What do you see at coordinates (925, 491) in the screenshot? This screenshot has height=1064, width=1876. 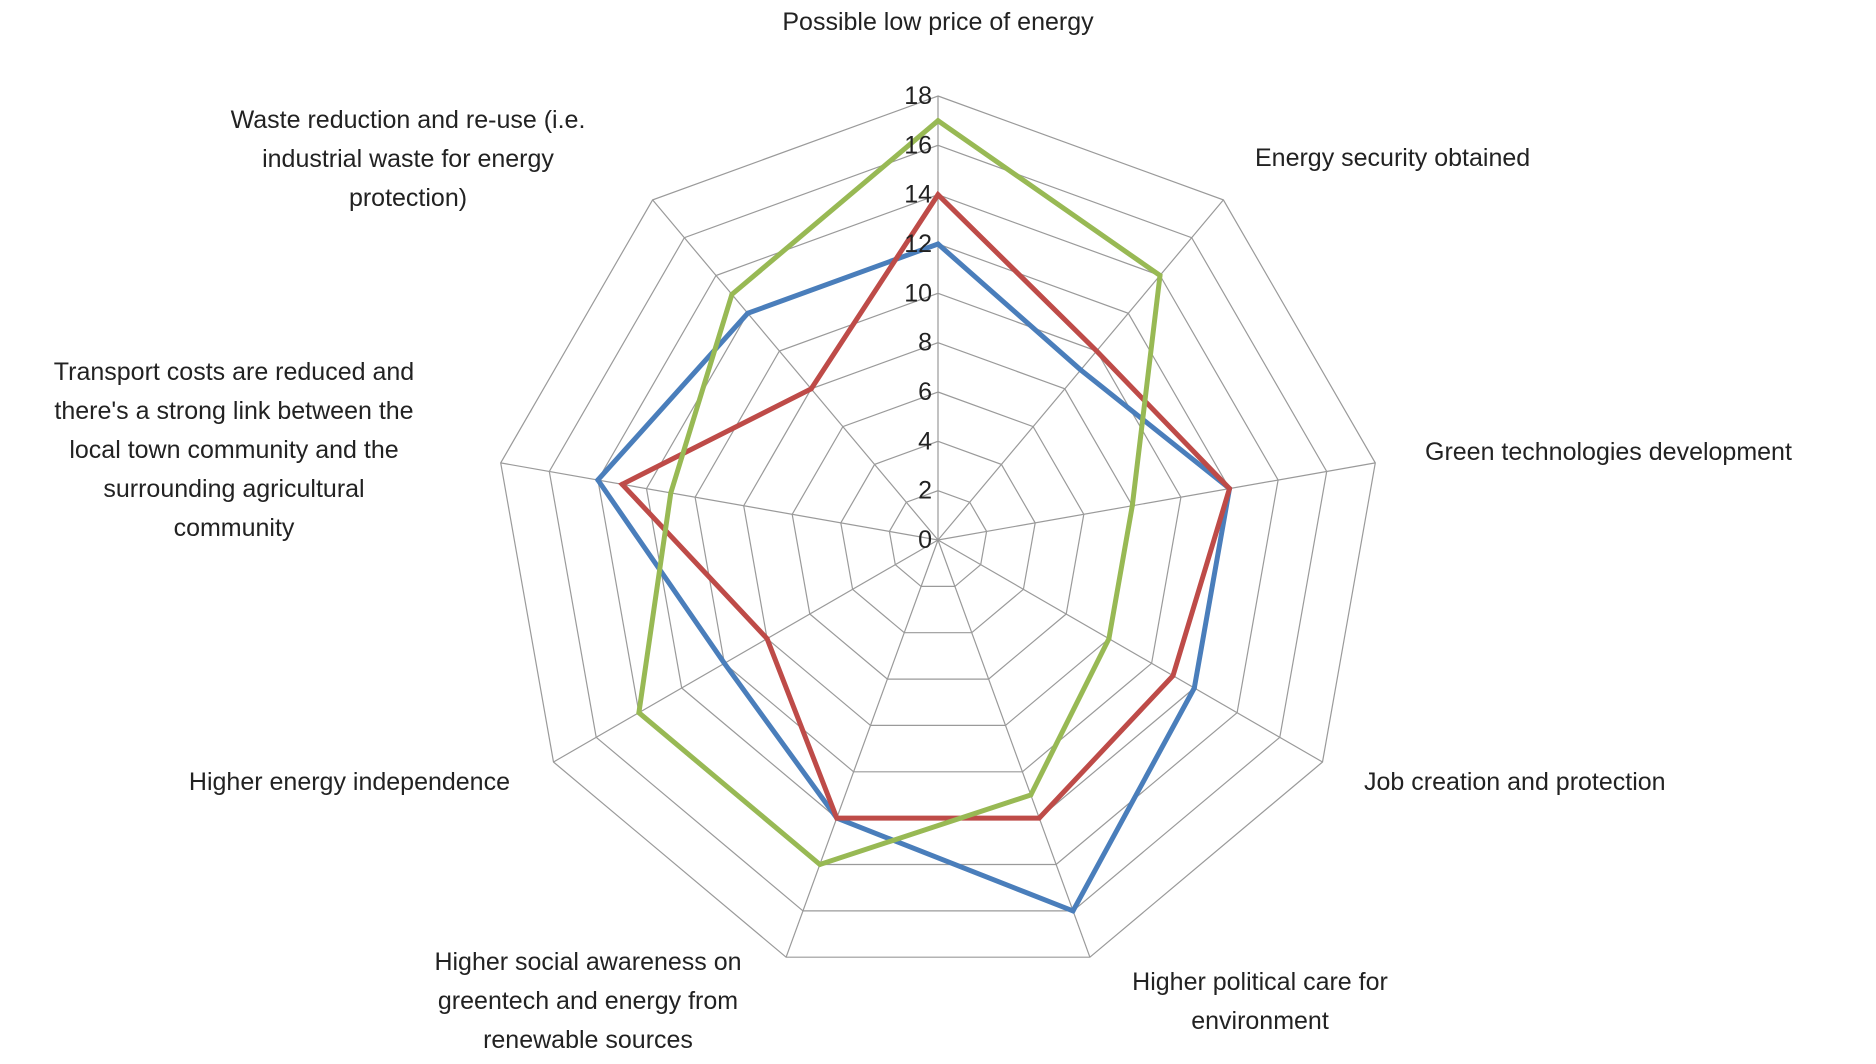 I see `tick-label-2: 2` at bounding box center [925, 491].